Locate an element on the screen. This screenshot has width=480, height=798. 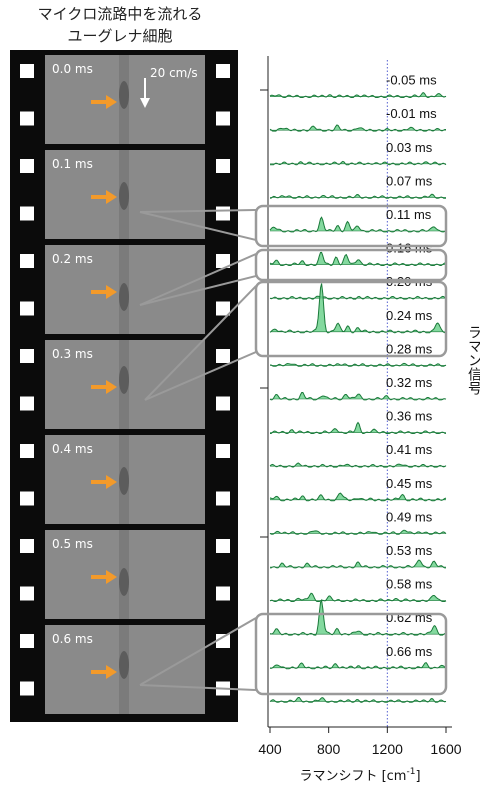
frame-time-label: 0.2 ms is located at coordinates (72, 259).